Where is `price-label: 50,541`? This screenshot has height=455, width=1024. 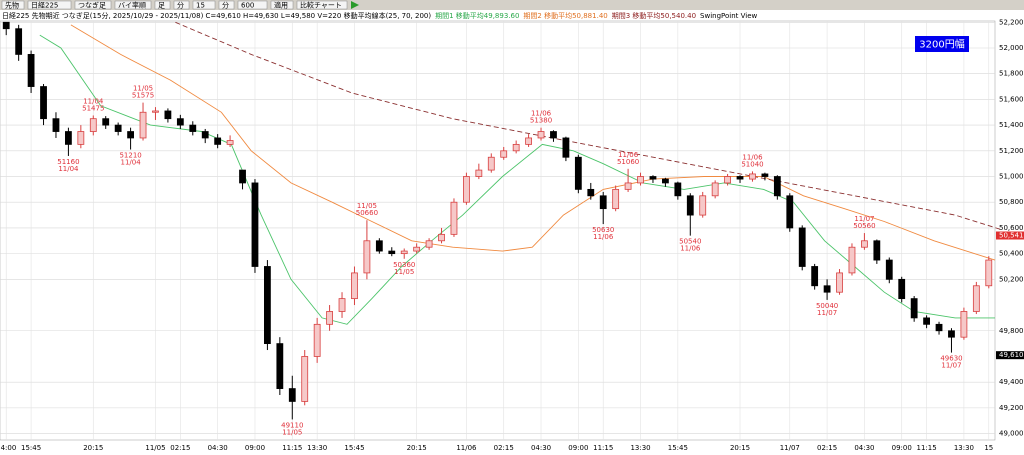
price-label: 50,541 is located at coordinates (1011, 236).